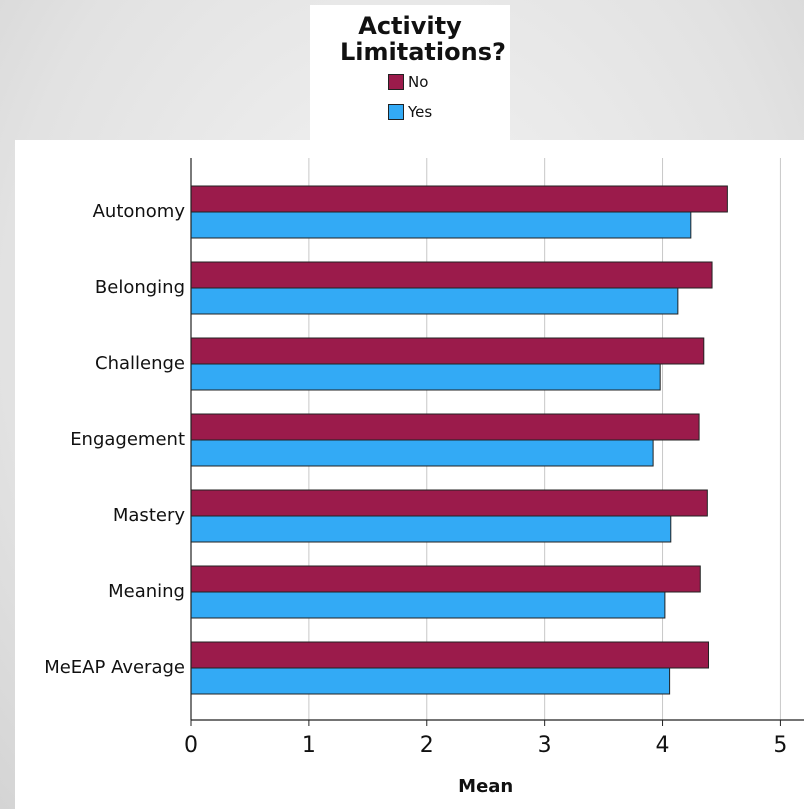 The width and height of the screenshot is (804, 809). I want to click on legend-item: No, so click(408, 82).